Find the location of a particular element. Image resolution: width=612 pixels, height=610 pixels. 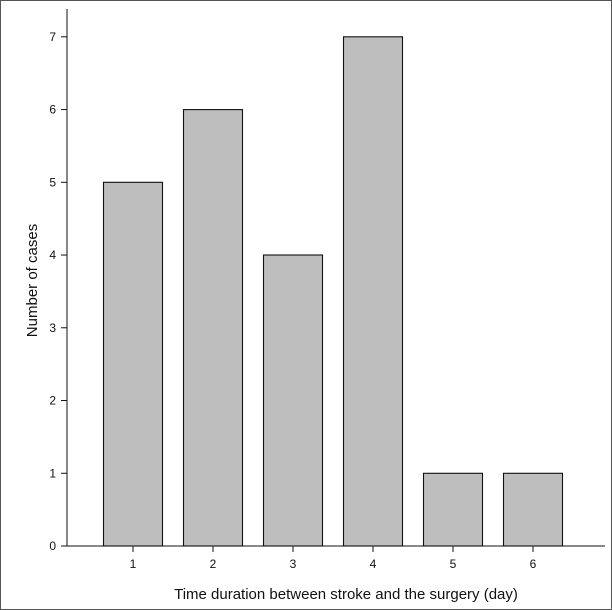

y-tick-label-1: 1 is located at coordinates (52, 473).